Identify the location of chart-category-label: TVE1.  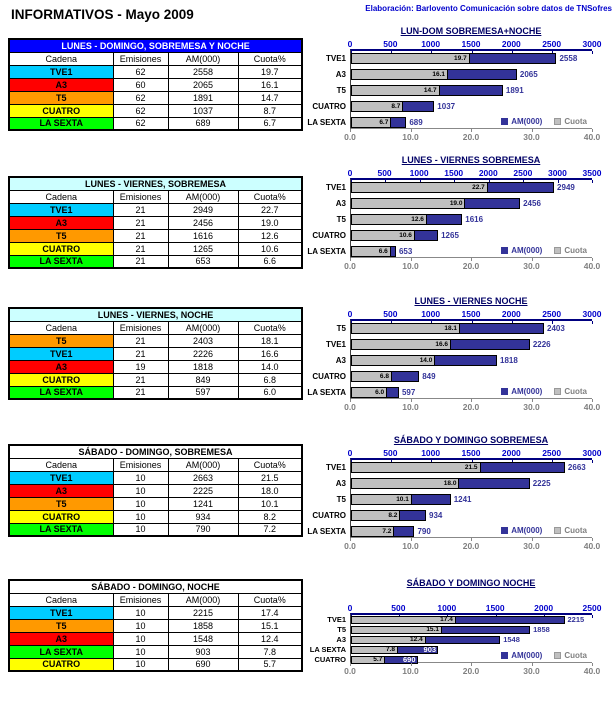
(335, 187).